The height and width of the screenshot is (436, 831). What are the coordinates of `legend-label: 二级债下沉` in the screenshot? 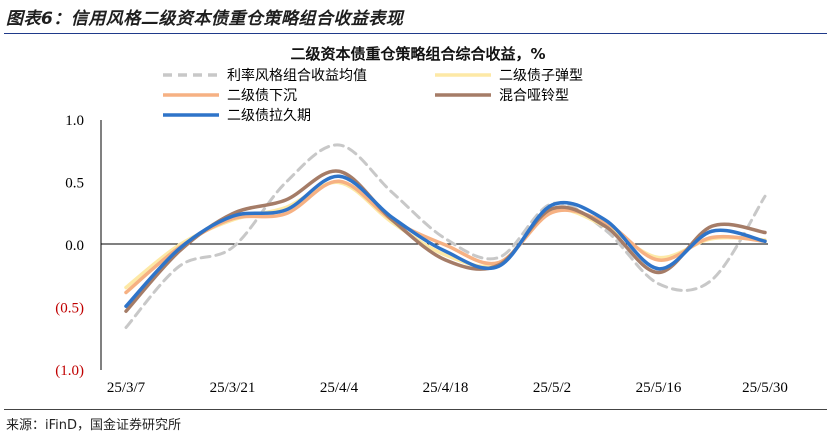 It's located at (262, 96).